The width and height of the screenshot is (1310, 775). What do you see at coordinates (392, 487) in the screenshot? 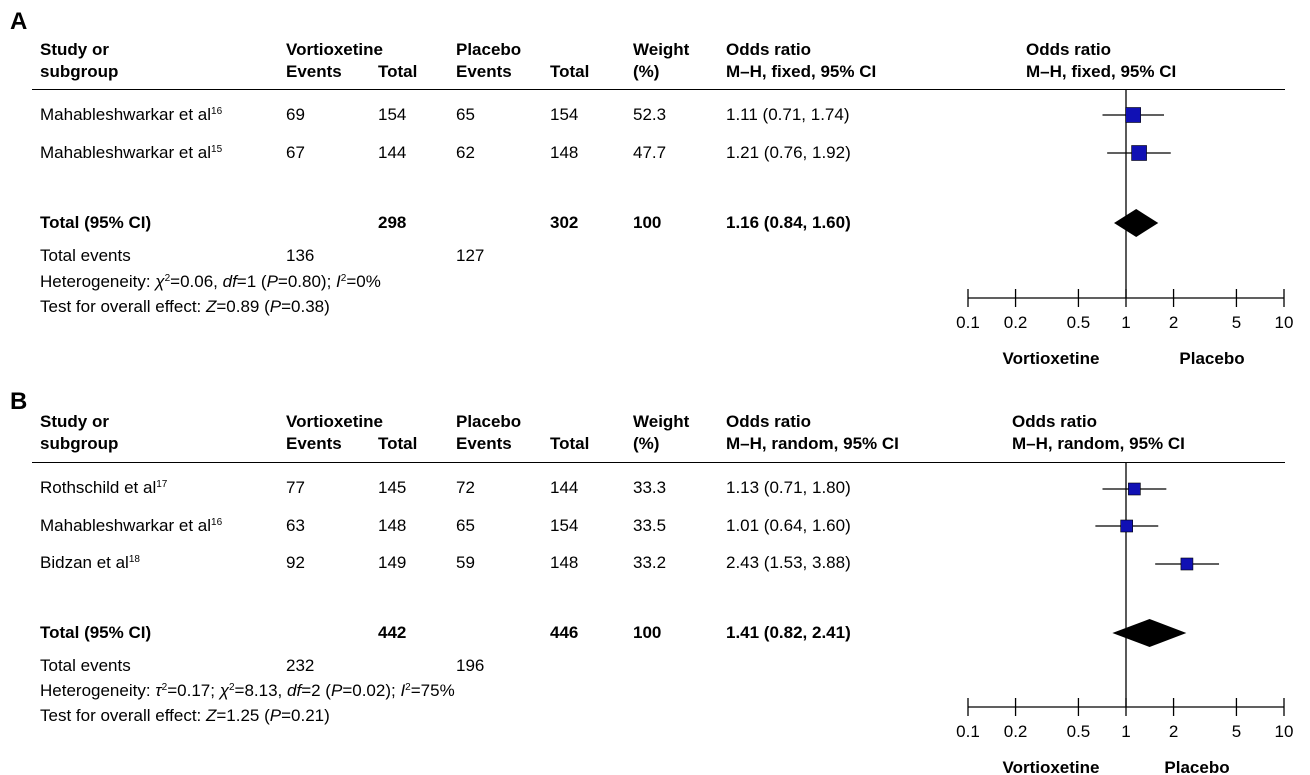
I see `vort-total-cell: 145` at bounding box center [392, 487].